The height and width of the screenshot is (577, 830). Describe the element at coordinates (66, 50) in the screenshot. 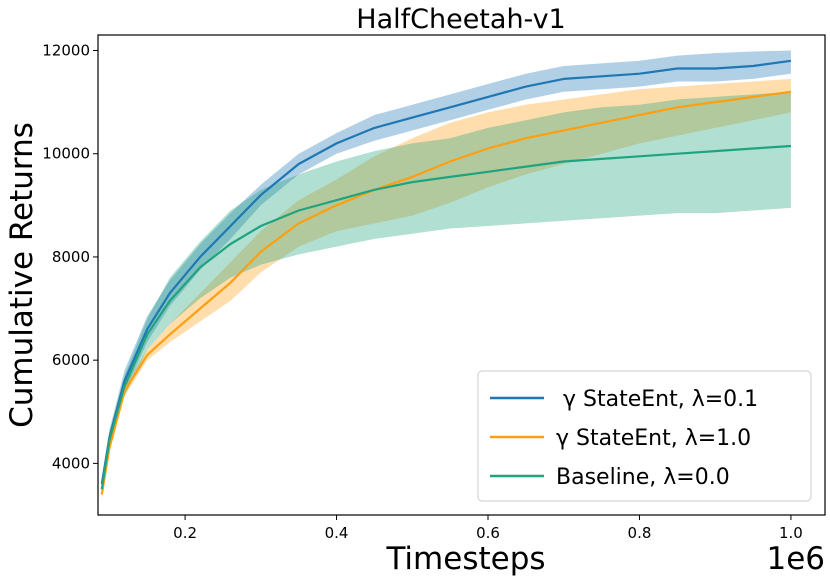

I see `y-tick-label: 12000` at that location.